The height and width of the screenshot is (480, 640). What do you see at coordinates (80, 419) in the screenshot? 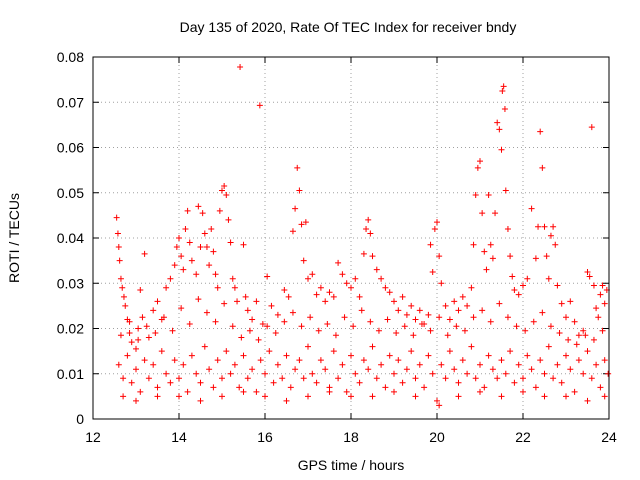
I see `y-tick-label: 0` at bounding box center [80, 419].